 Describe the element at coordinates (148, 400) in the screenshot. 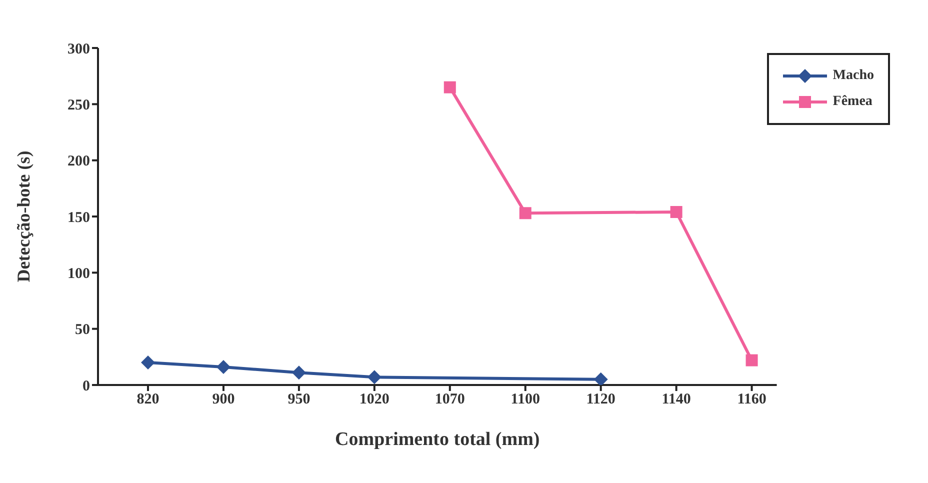

I see `x-tick-label: 820` at that location.